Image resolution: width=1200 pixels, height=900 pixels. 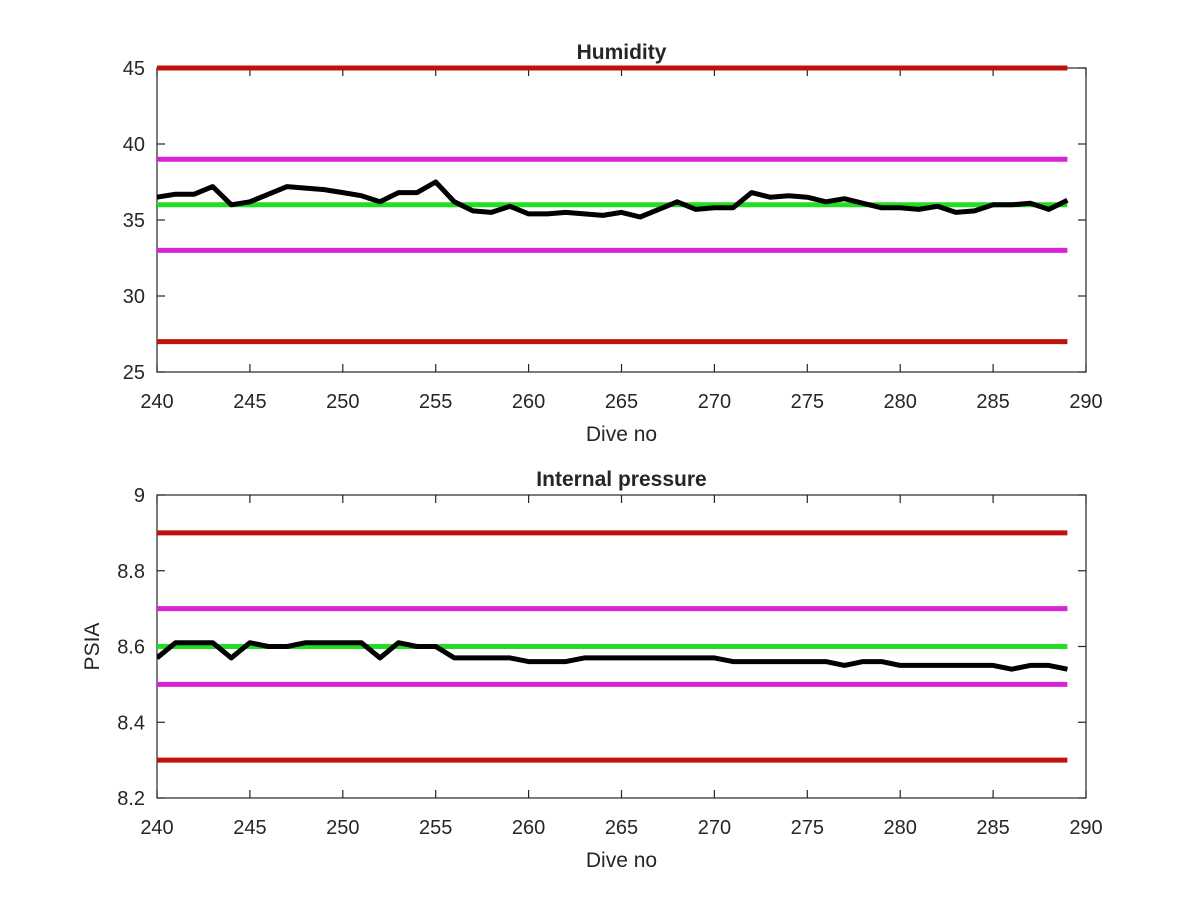 I want to click on y-tick-label: 8.6, so click(x=131, y=648).